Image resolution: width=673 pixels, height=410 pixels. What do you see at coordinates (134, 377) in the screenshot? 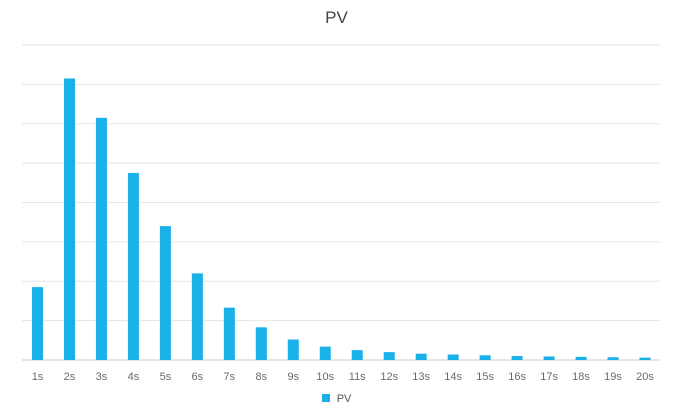
I see `x-tick-label: 4s` at bounding box center [134, 377].